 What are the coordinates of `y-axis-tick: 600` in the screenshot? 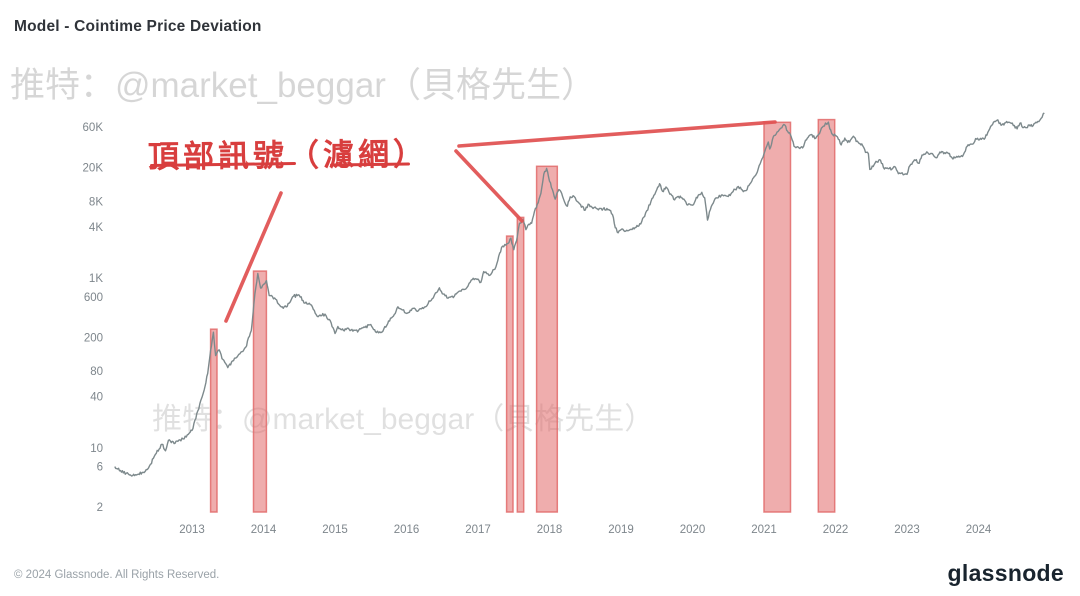 It's located at (93, 298).